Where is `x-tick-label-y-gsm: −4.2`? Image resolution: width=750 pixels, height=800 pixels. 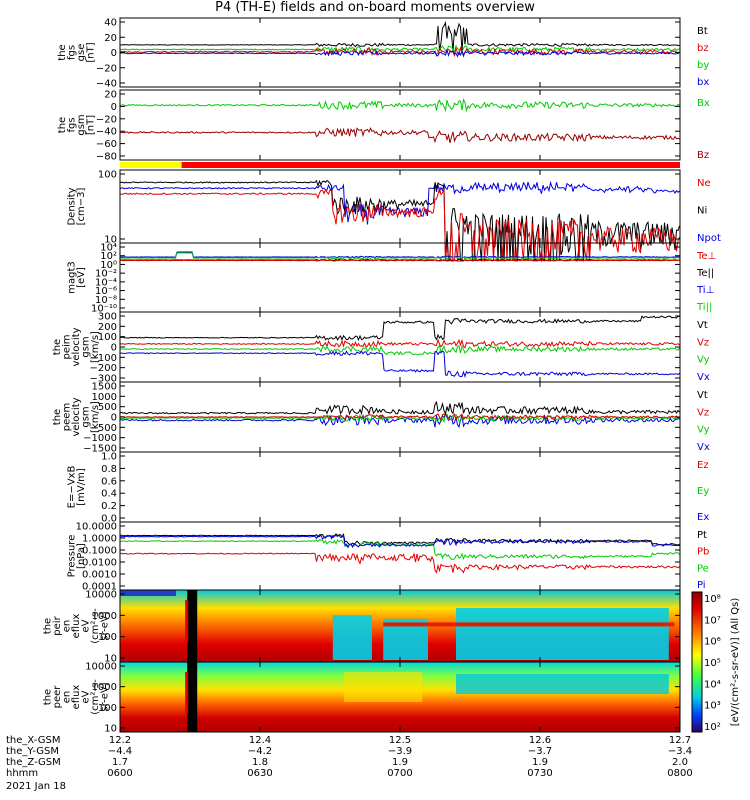
x-tick-label-y-gsm: −4.2 is located at coordinates (260, 751).